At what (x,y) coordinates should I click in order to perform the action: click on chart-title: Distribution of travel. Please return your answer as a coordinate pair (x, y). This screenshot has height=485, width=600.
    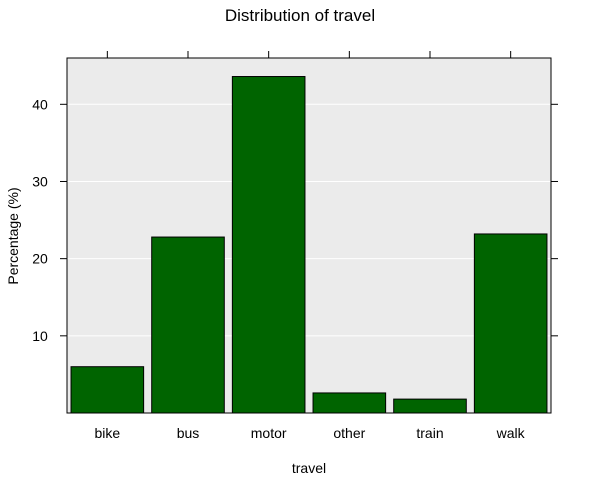
    Looking at the image, I should click on (300, 15).